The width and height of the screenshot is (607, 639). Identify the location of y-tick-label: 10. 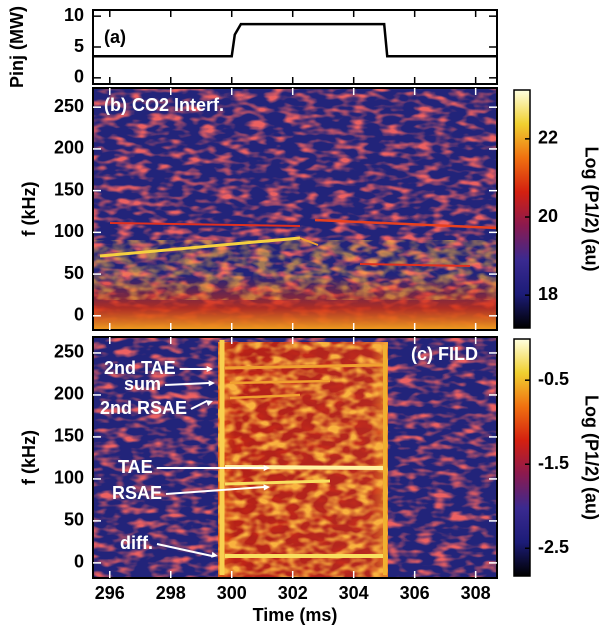
(74, 15).